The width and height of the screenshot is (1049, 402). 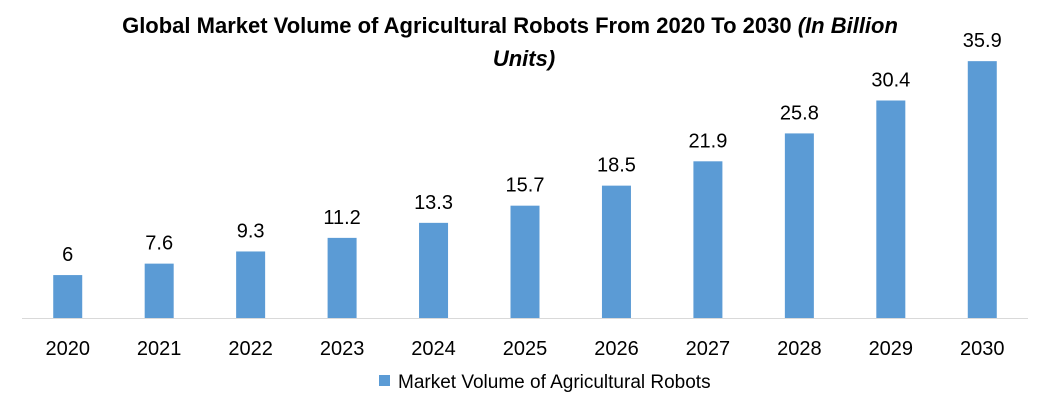 I want to click on x-tick-2027: 2027, so click(x=708, y=349).